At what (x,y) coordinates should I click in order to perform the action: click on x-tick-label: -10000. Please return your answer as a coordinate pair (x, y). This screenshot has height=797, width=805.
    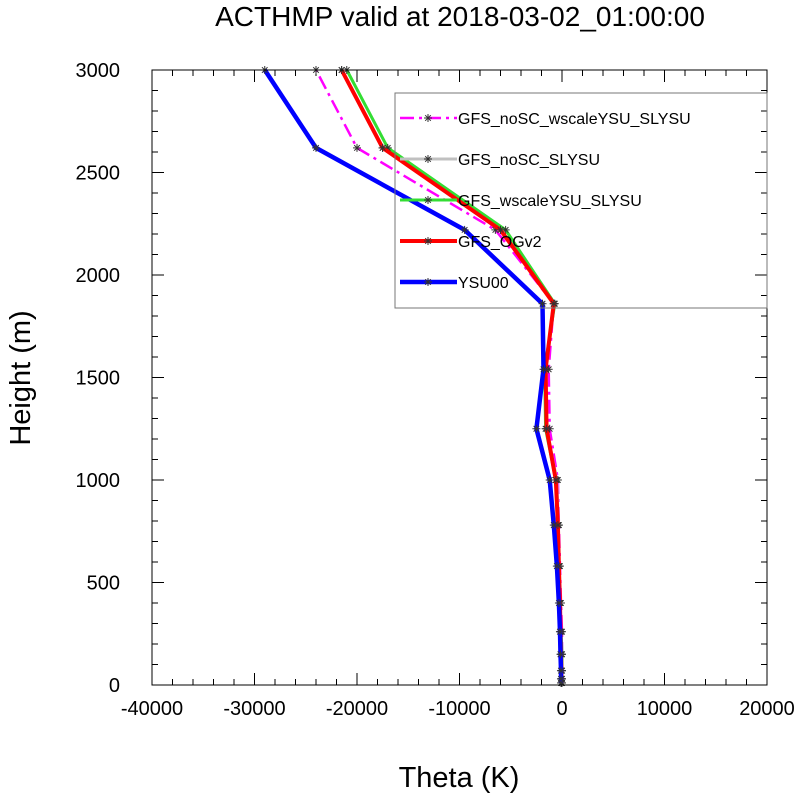
    Looking at the image, I should click on (459, 709).